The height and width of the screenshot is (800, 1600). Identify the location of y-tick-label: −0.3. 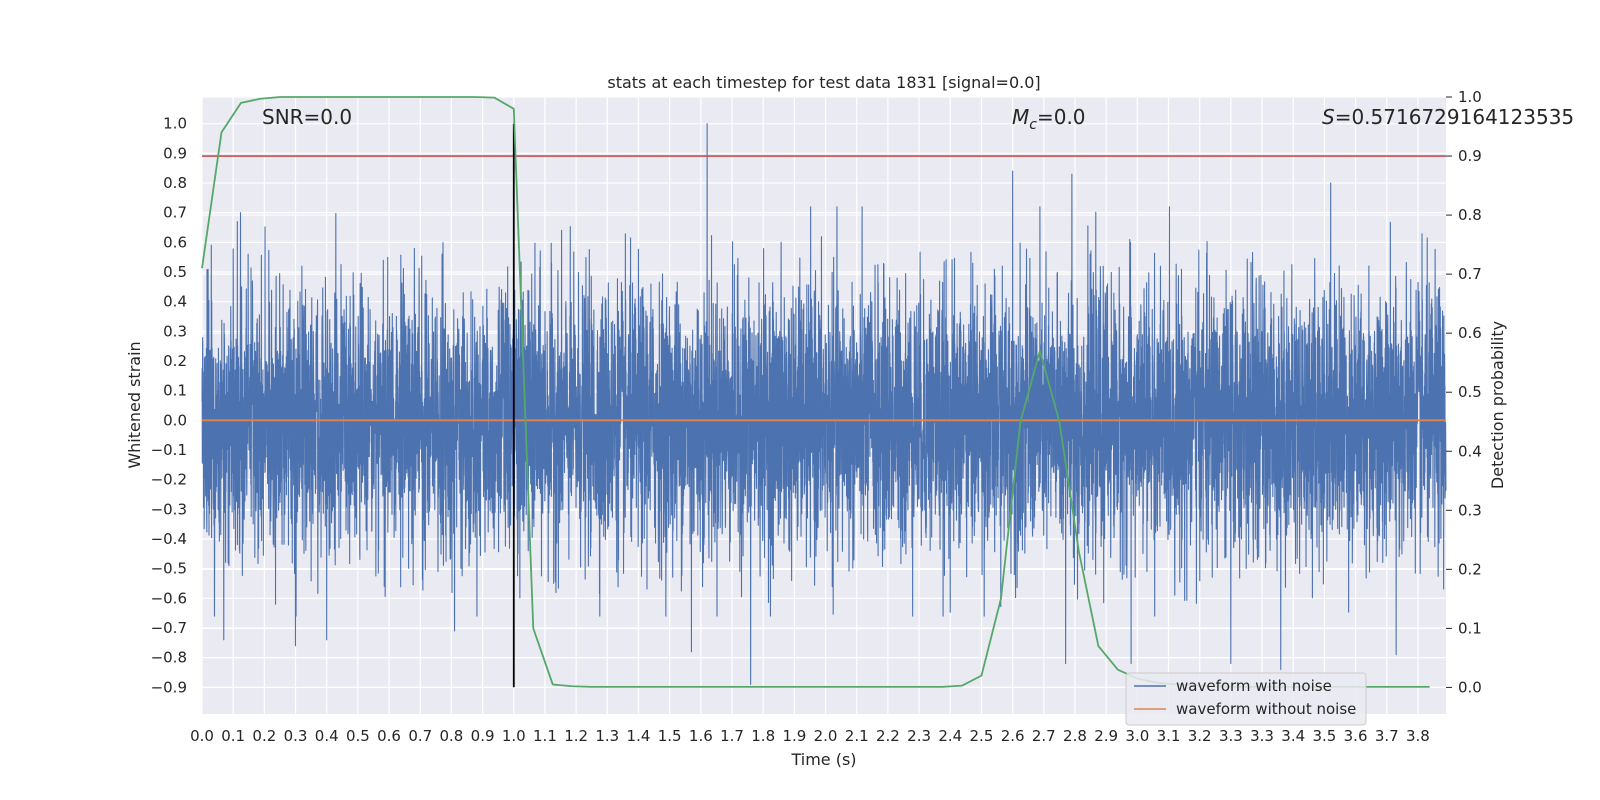
(169, 509).